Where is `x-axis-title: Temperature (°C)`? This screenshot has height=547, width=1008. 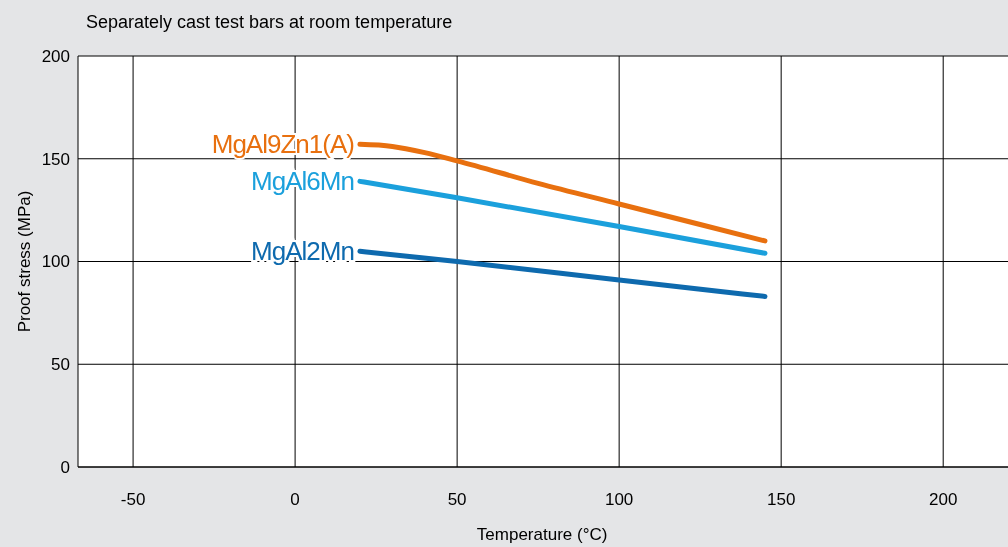 x-axis-title: Temperature (°C) is located at coordinates (542, 534).